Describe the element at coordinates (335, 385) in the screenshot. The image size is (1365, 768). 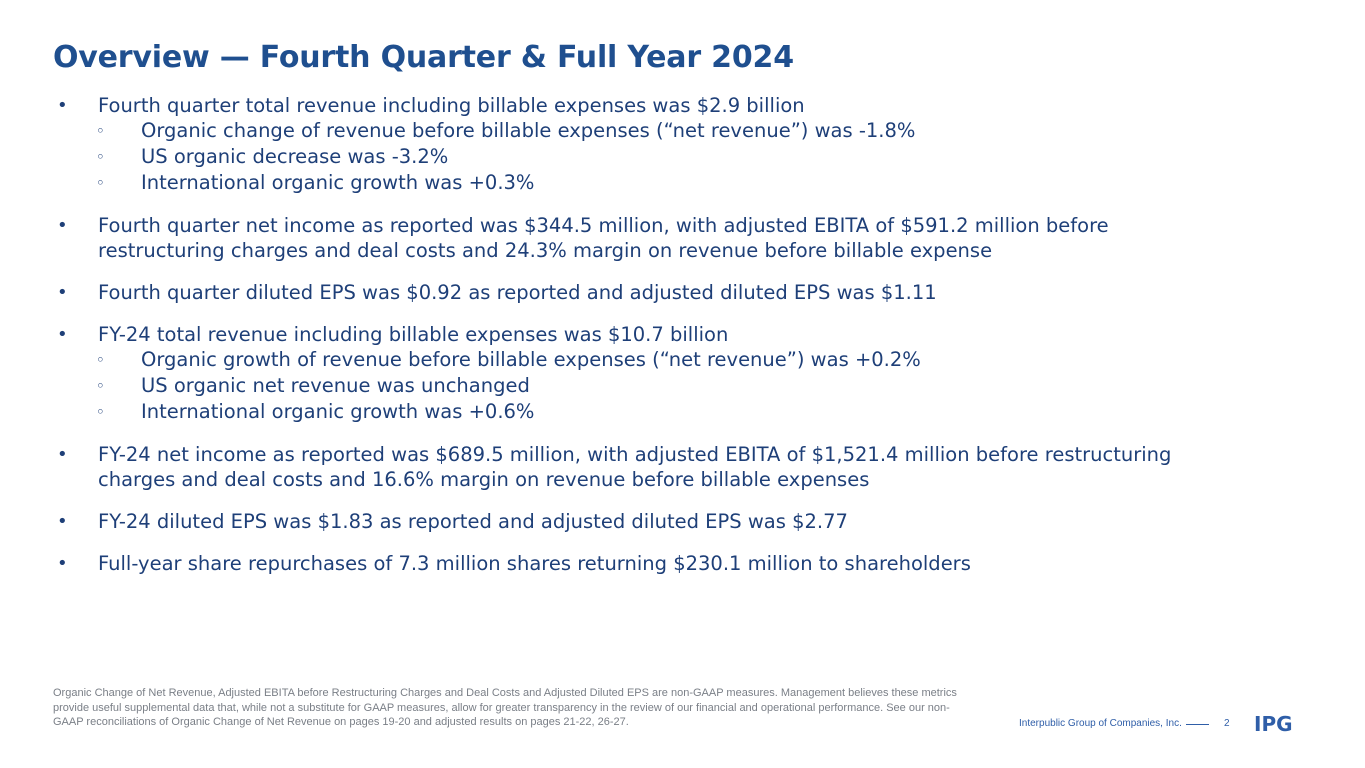
I see `sub-bullet-text: US organic net revenue was unchanged` at that location.